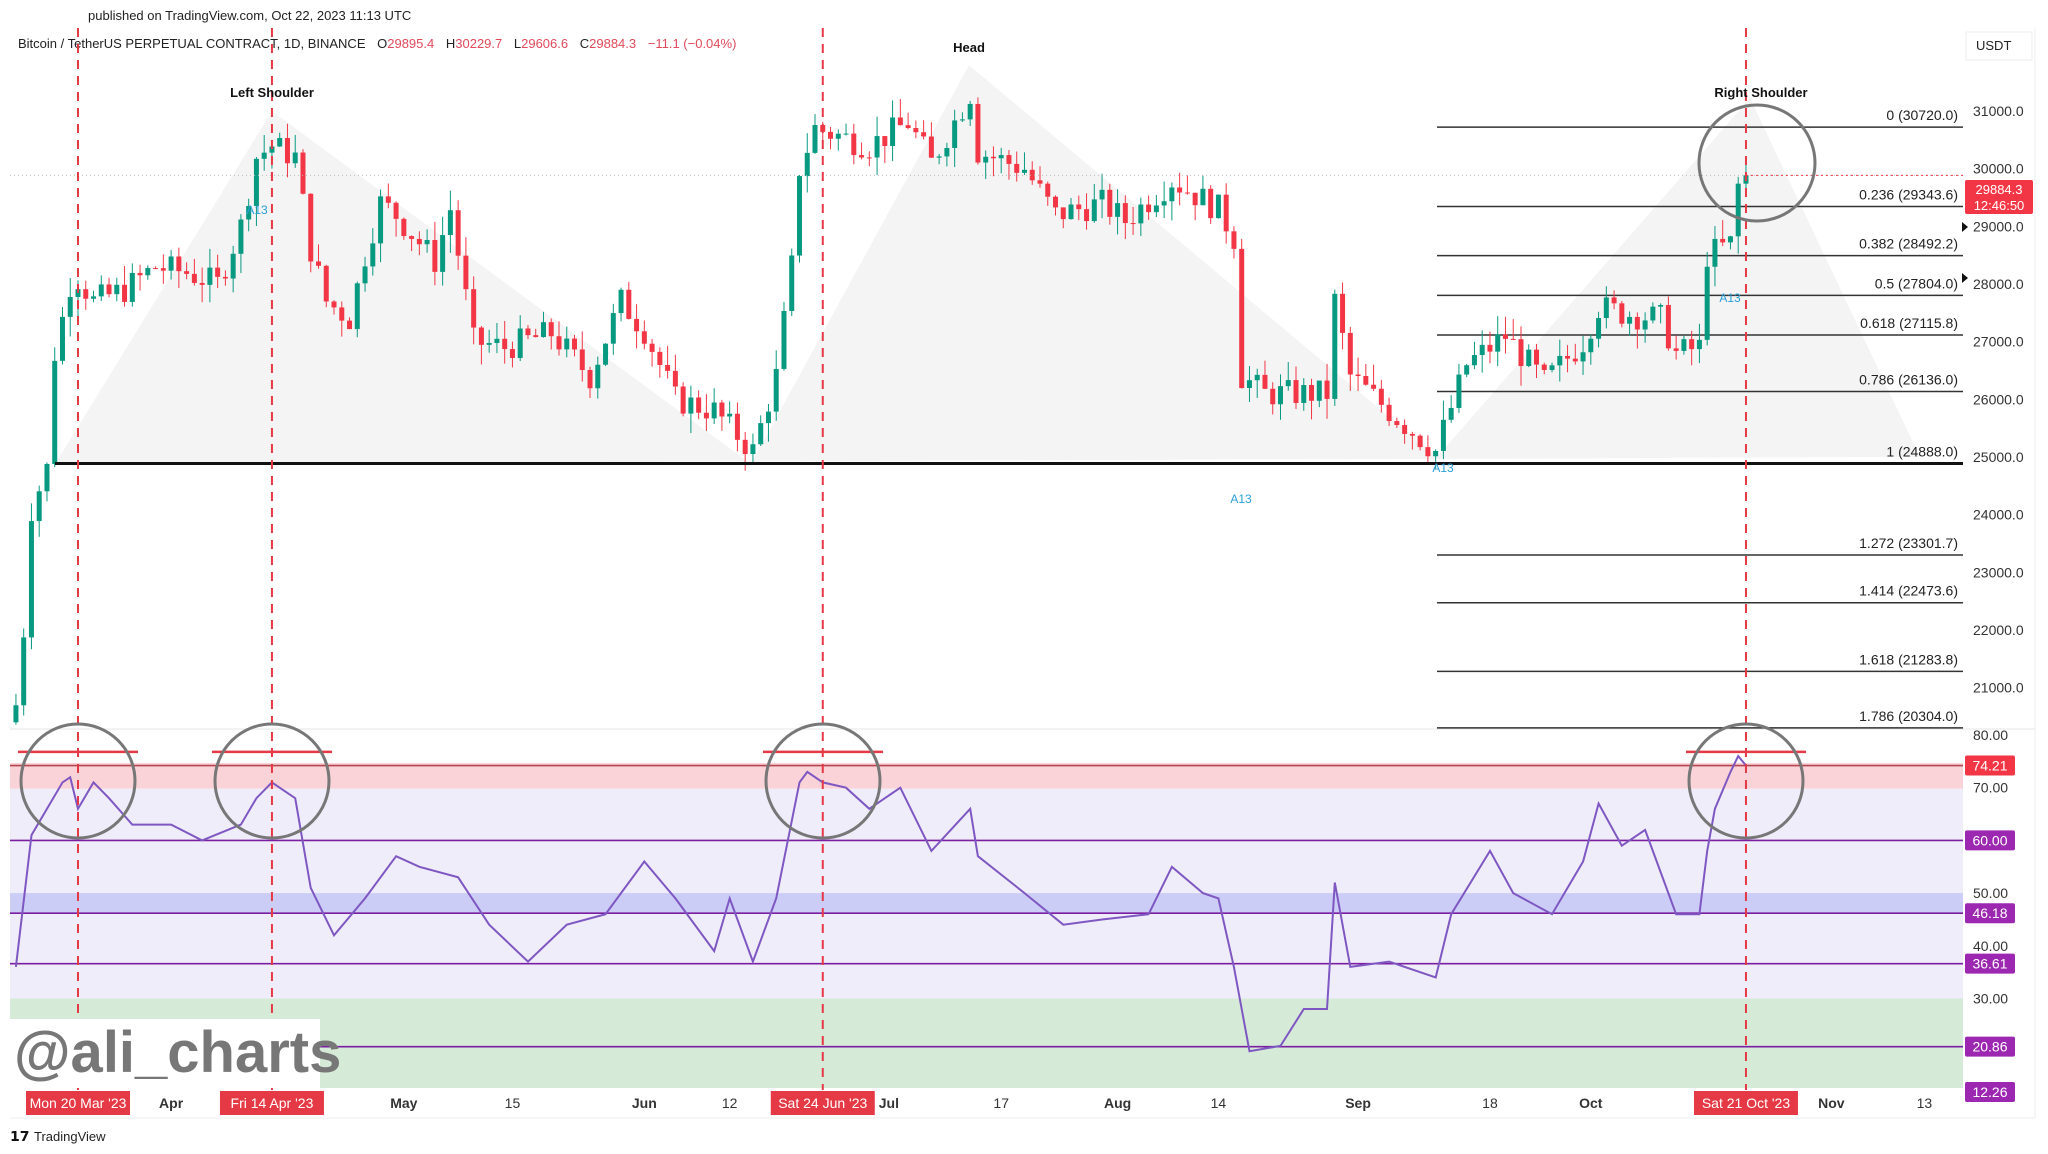 The width and height of the screenshot is (2048, 1154). What do you see at coordinates (822, 1103) in the screenshot?
I see `date-marker-label: Sat 24 Jun '23` at bounding box center [822, 1103].